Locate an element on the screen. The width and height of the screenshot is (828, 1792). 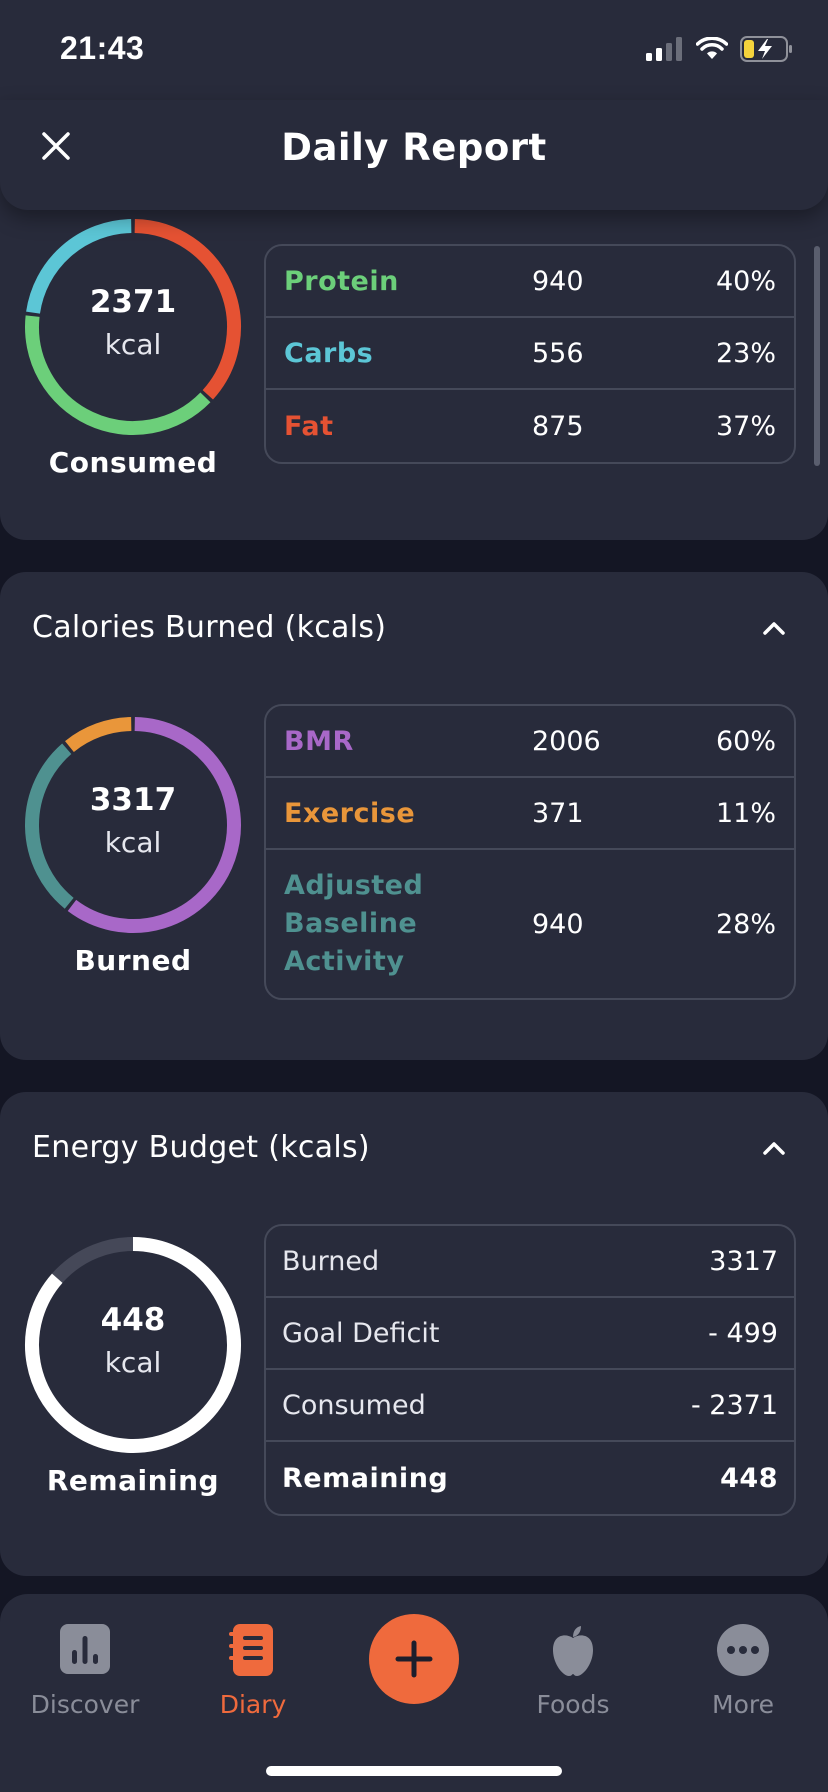
status-bar: 21:43 is located at coordinates (414, 50).